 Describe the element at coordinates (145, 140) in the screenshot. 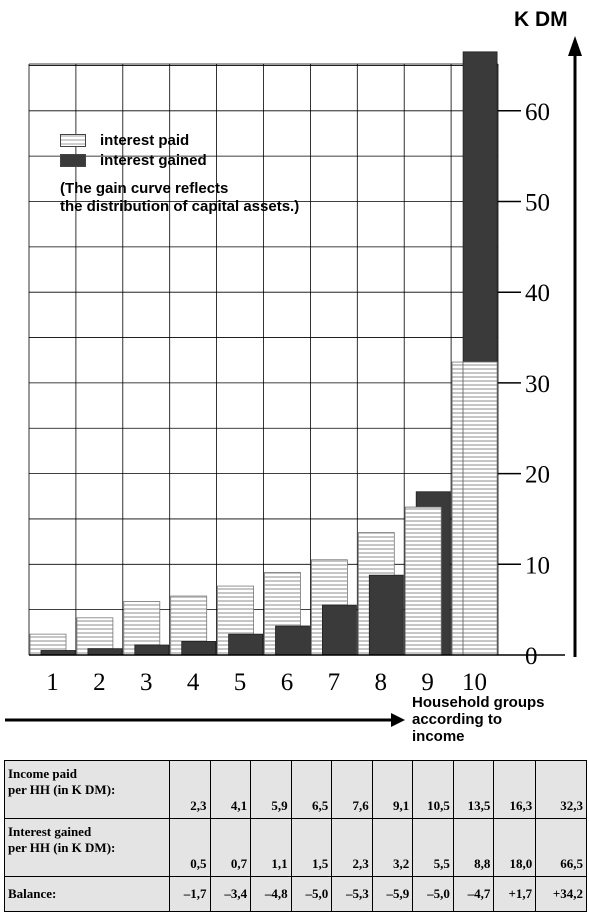

I see `legend-label-paid: interest paid` at that location.